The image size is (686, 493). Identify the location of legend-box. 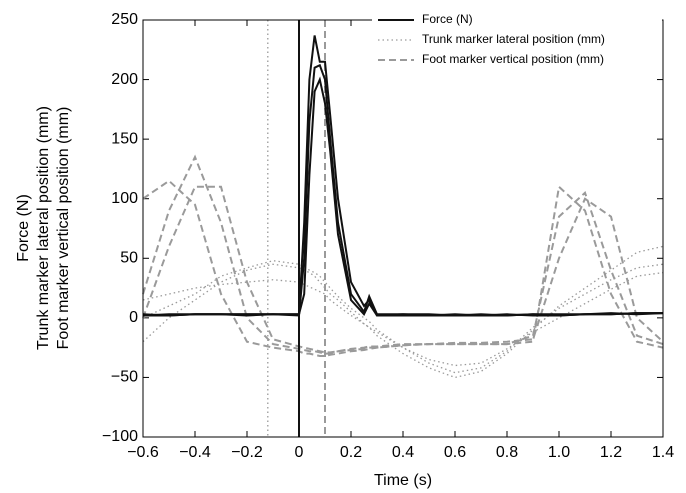
(517, 43).